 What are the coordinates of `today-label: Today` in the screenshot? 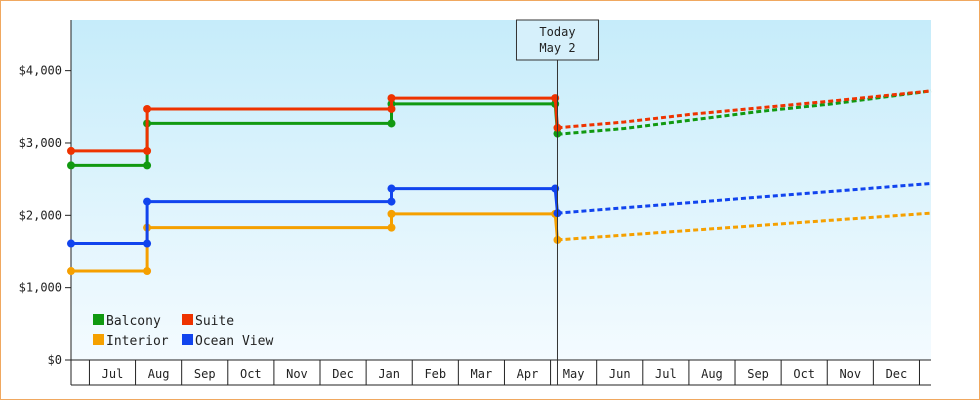 It's located at (557, 32).